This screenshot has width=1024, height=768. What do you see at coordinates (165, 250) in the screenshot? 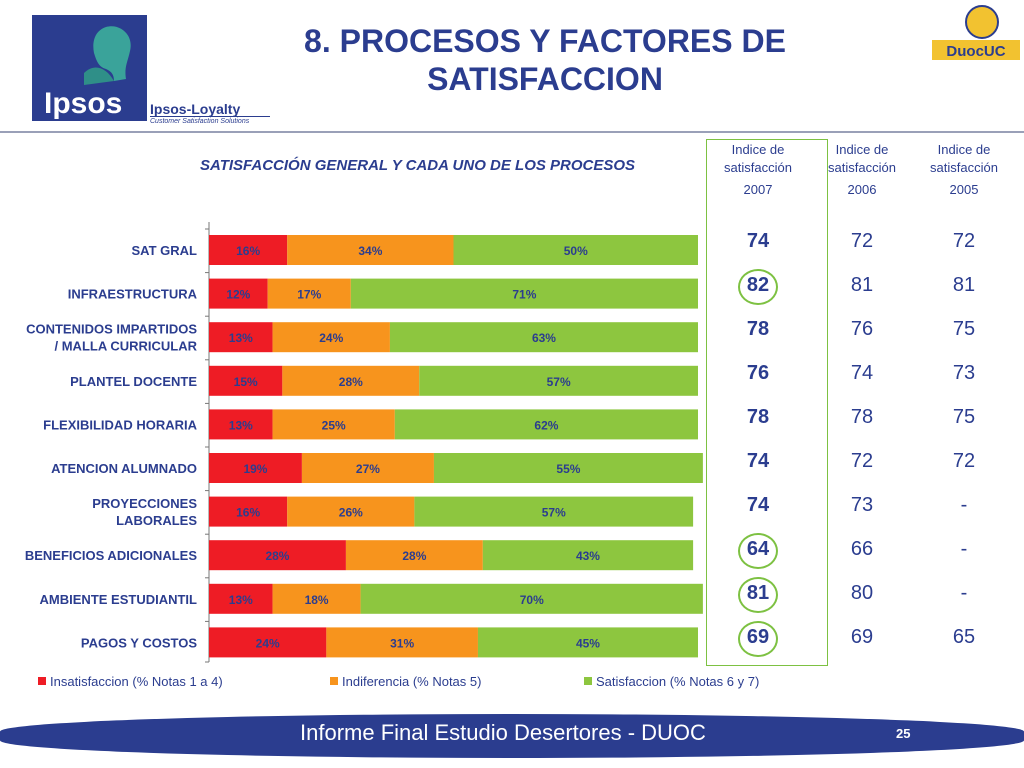
I see `category-label: SAT GRAL` at bounding box center [165, 250].